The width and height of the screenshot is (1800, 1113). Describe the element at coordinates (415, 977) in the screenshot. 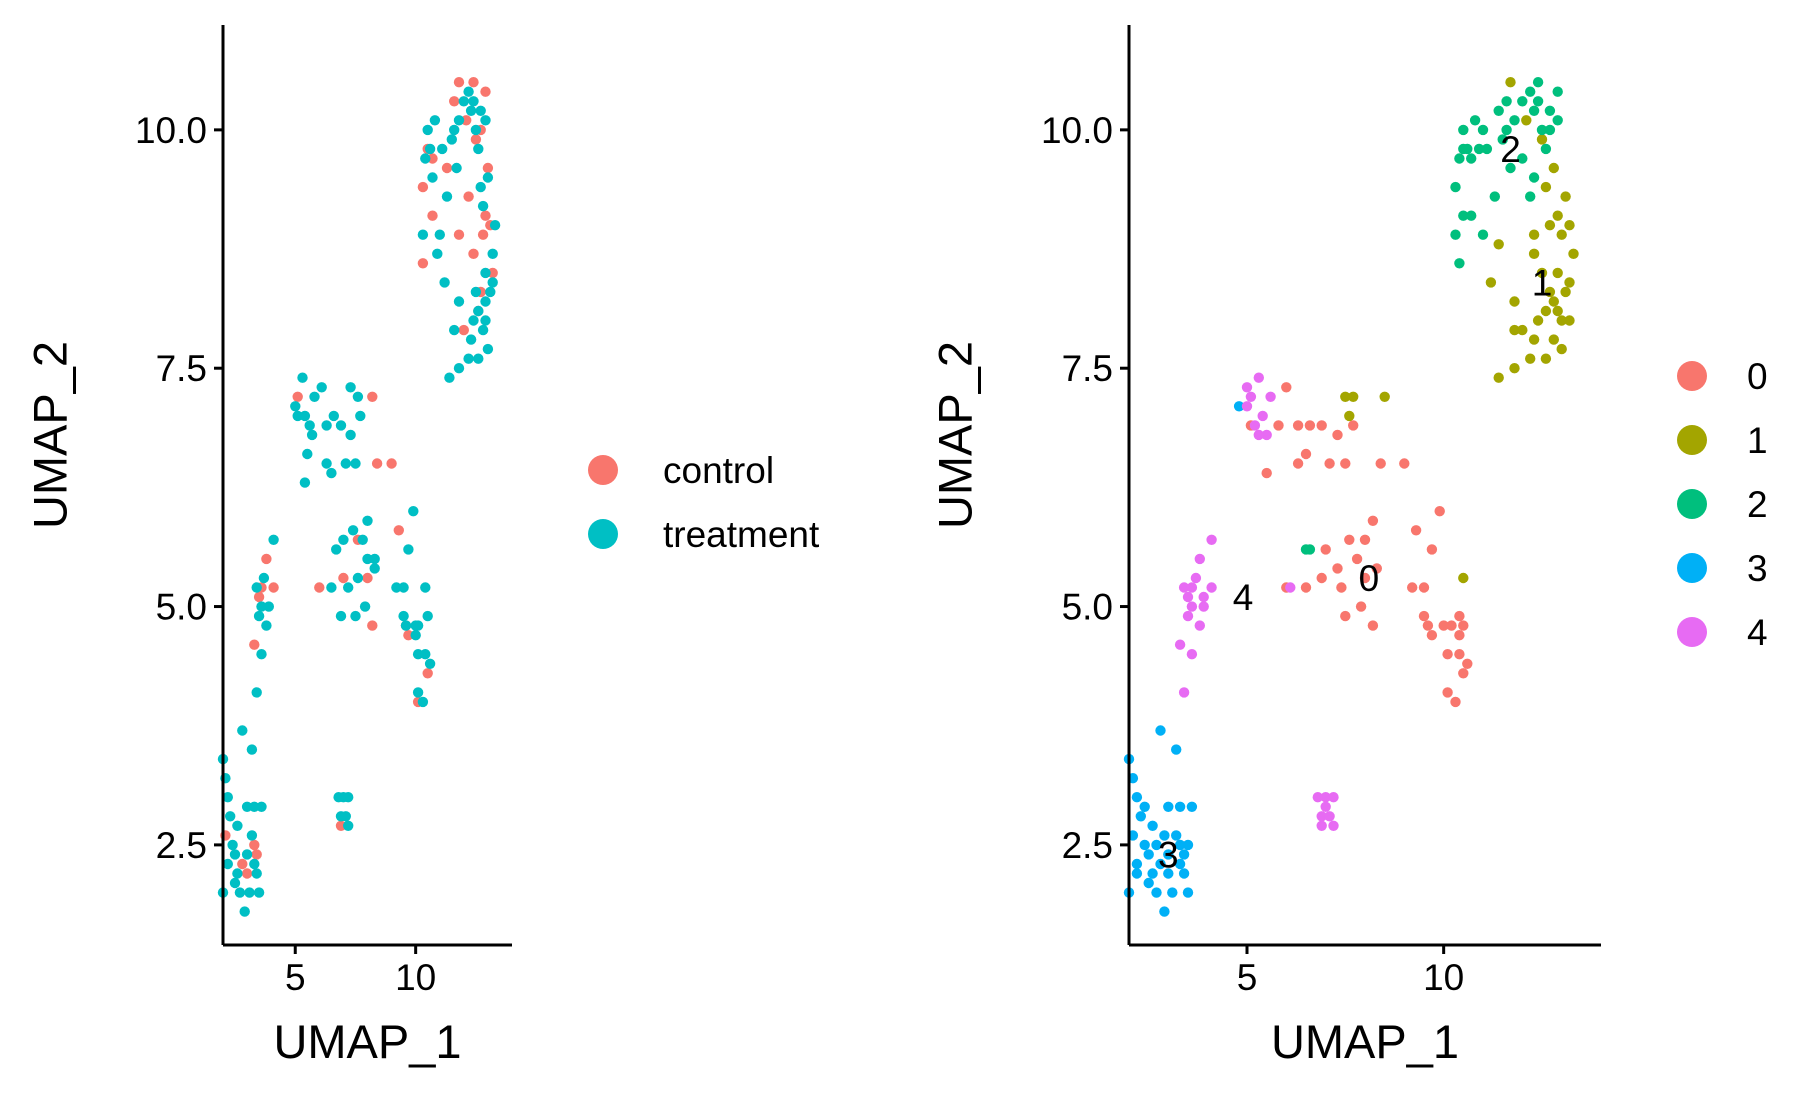

I see `x-tick-label: 10` at that location.